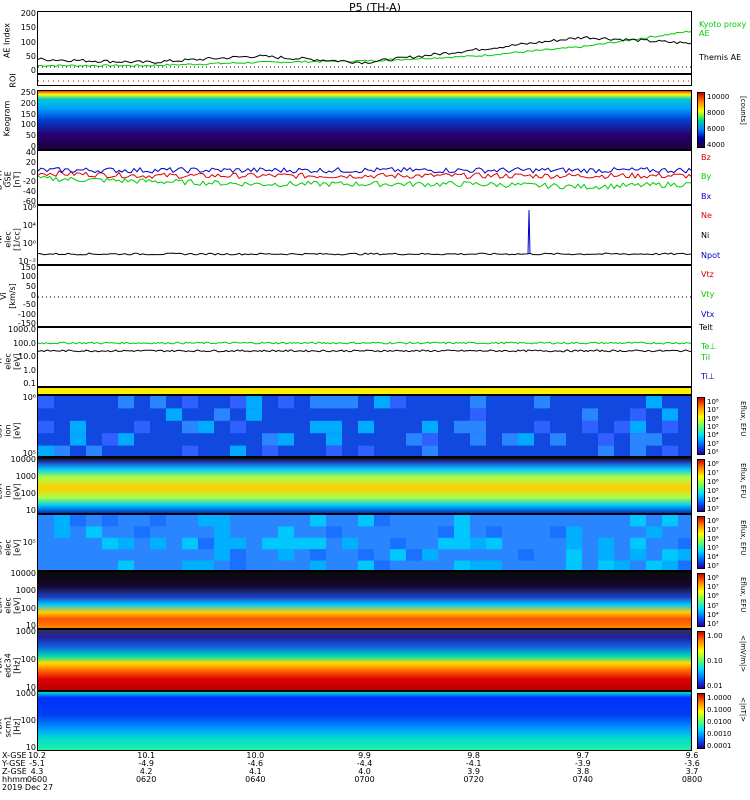 The image size is (750, 800). What do you see at coordinates (715, 636) in the screenshot?
I see `fbk1-colorbar-tick: 1.00` at bounding box center [715, 636].